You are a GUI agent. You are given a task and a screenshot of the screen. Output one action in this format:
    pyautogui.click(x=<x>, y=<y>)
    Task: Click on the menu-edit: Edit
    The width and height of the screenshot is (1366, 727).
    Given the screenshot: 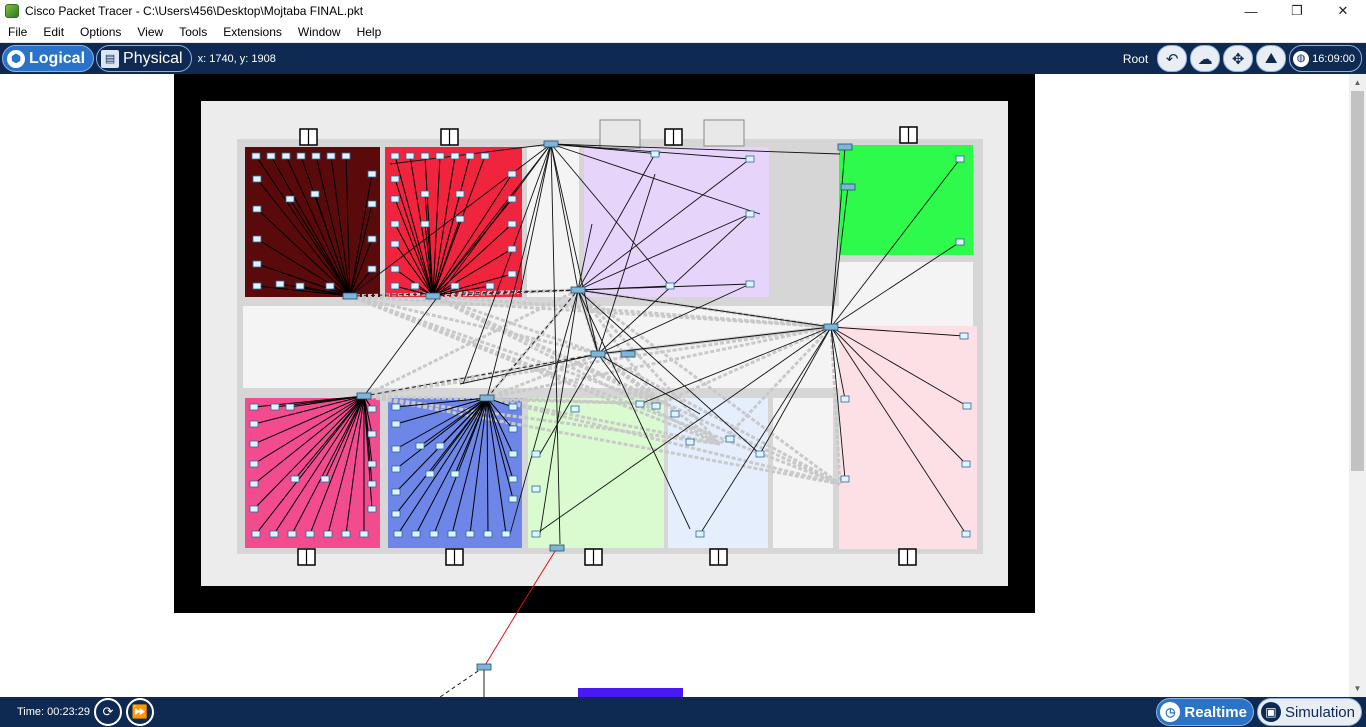 What is the action you would take?
    pyautogui.click(x=54, y=31)
    